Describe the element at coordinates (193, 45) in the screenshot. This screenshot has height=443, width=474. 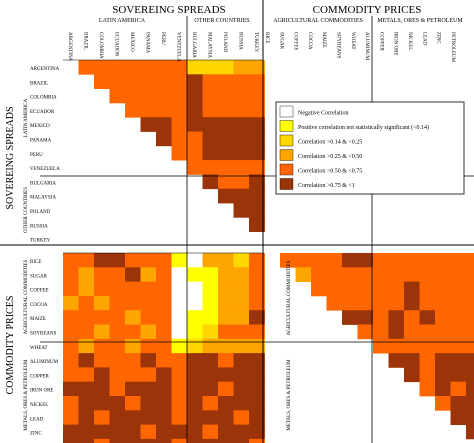
I see `col-label-bulgaria: BULGARIA` at that location.